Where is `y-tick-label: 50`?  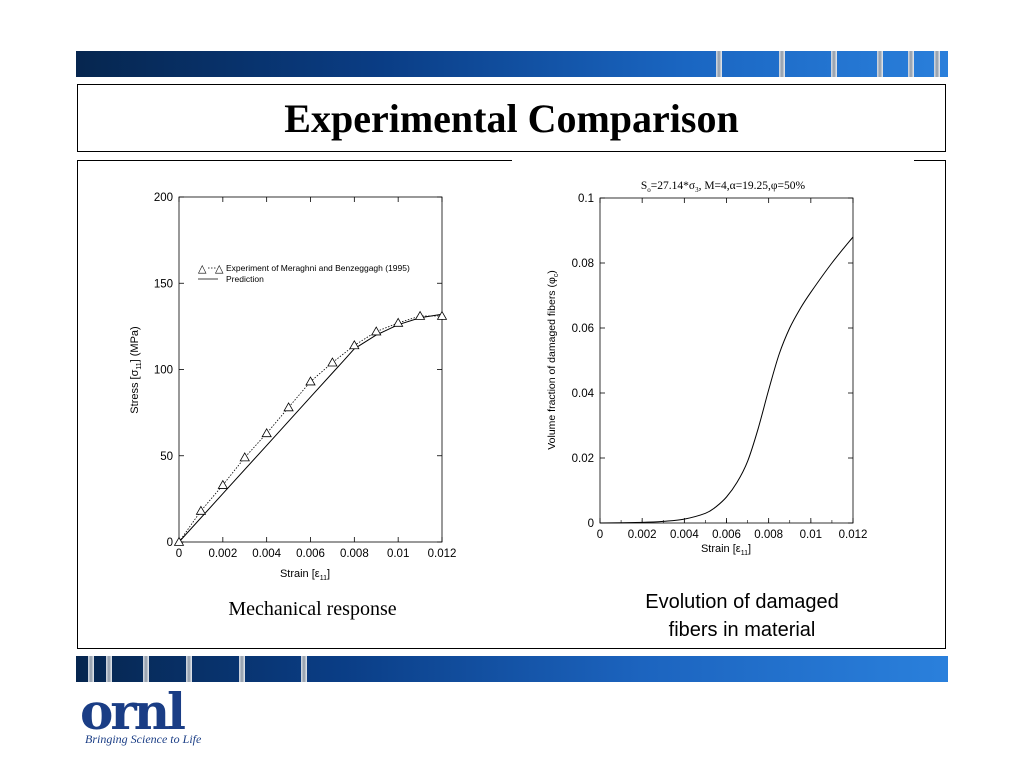 y-tick-label: 50 is located at coordinates (166, 457).